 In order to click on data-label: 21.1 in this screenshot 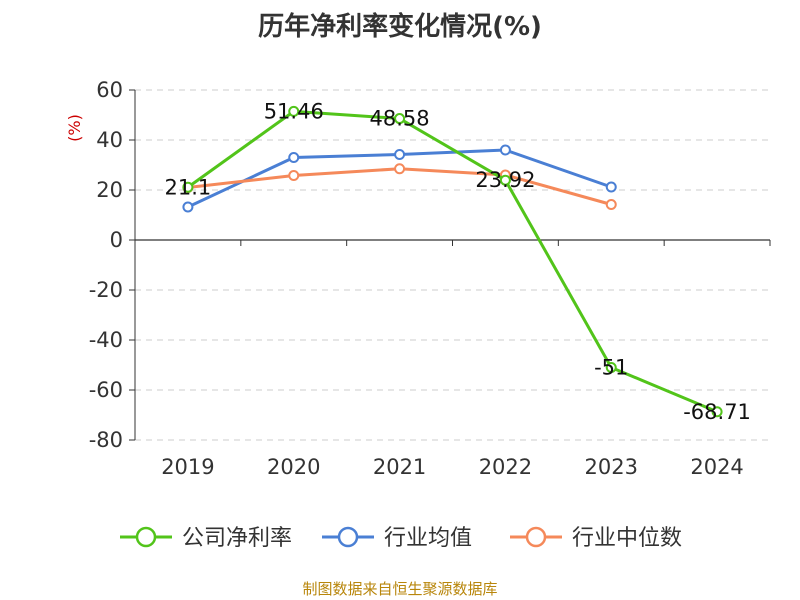, I will do `click(188, 187)`.